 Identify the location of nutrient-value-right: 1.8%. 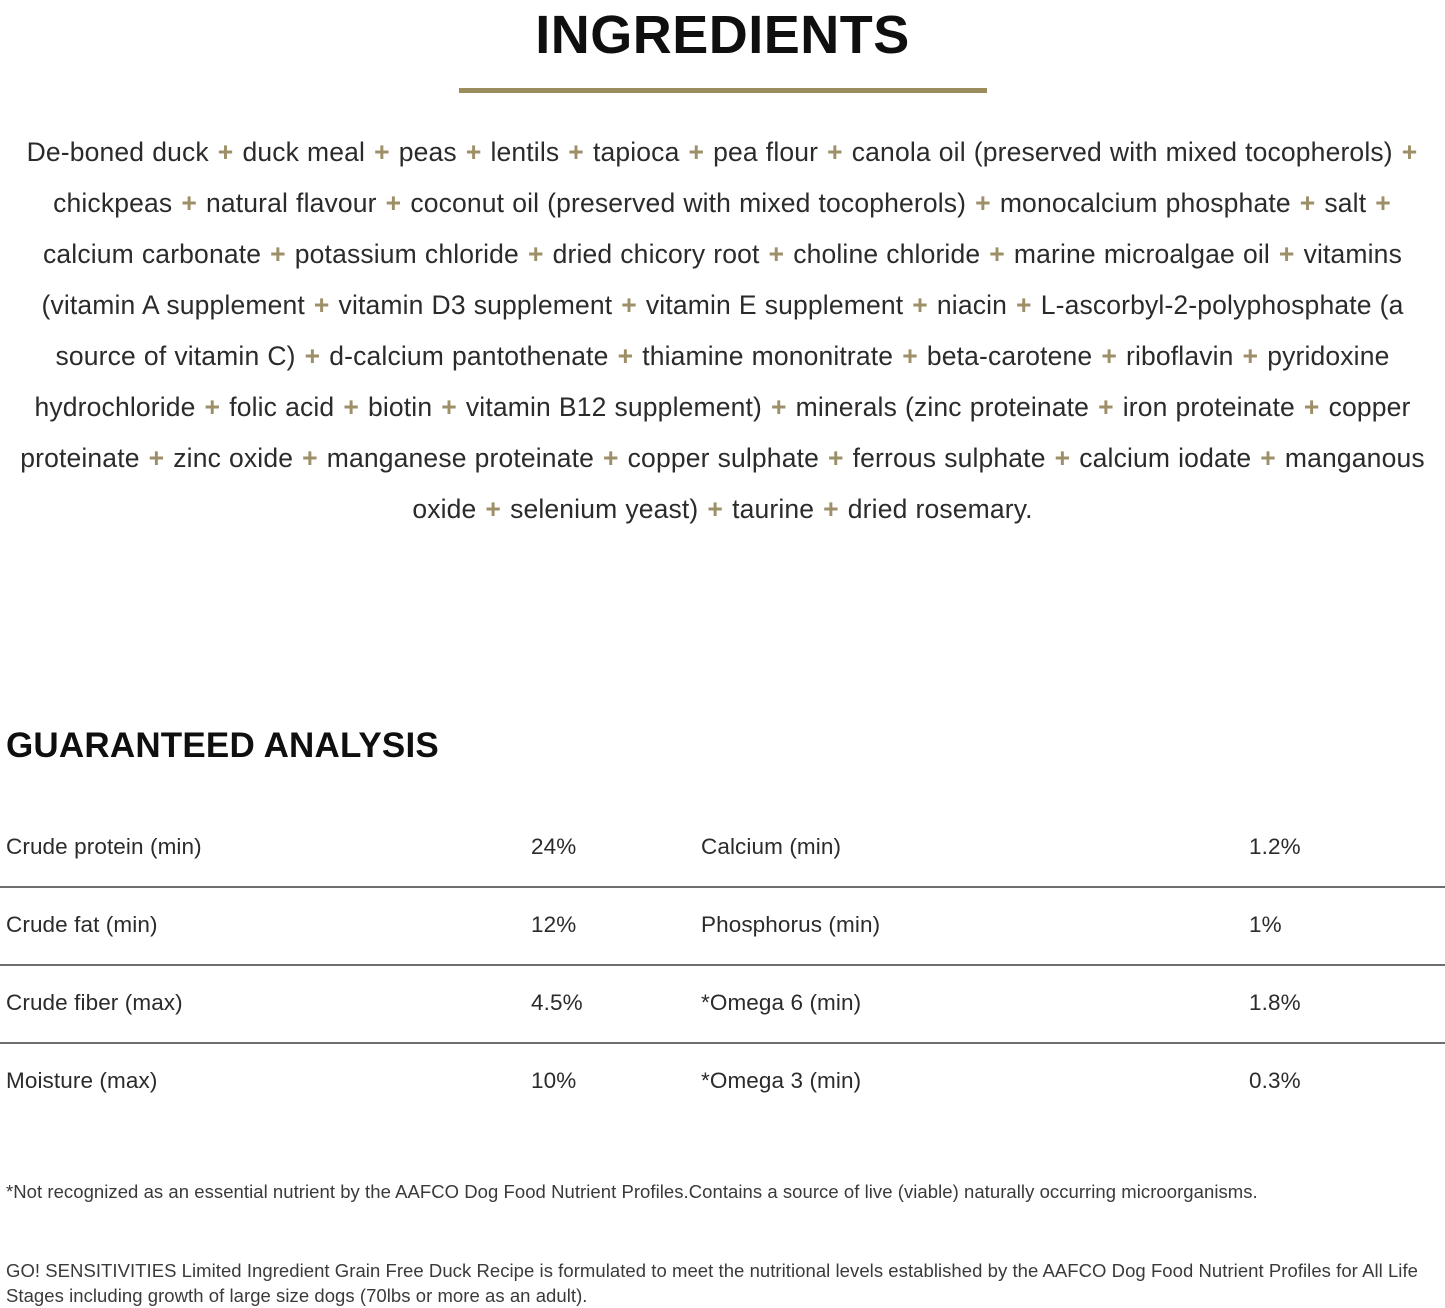
(1347, 1003).